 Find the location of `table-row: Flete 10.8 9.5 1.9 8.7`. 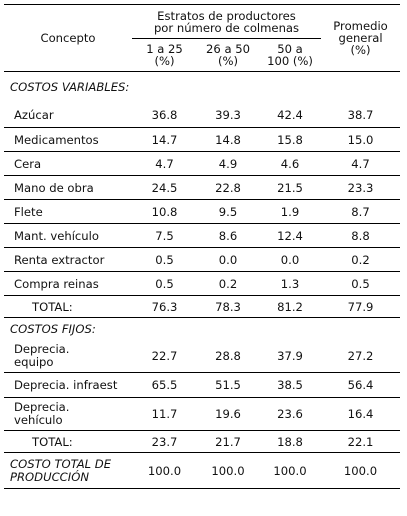

table-row: Flete 10.8 9.5 1.9 8.7 is located at coordinates (202, 211).